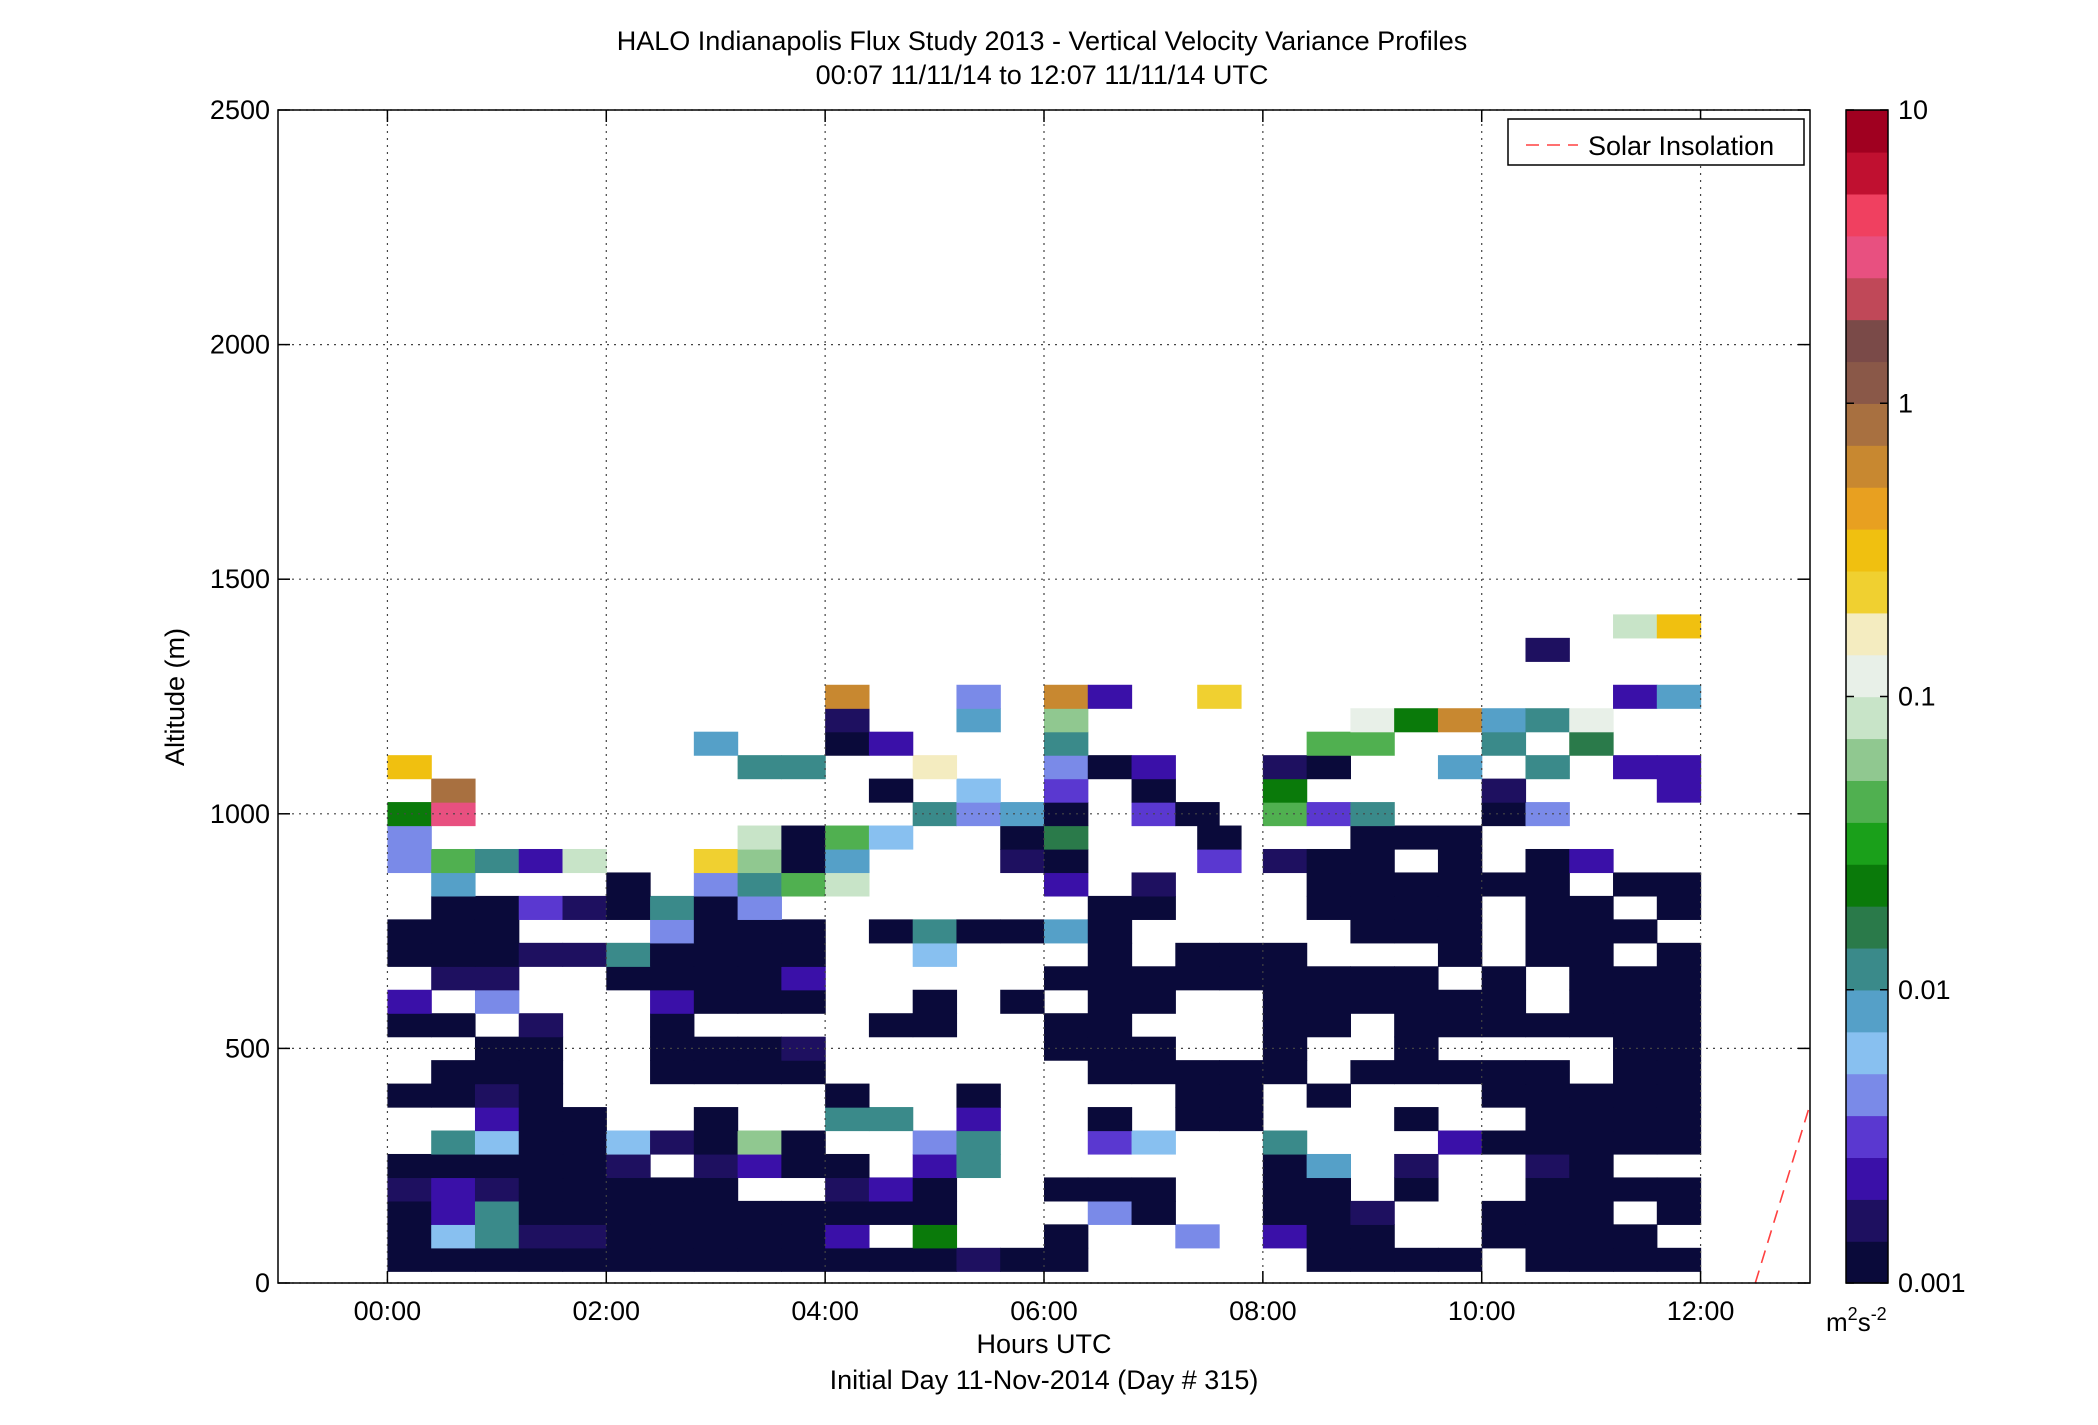  Describe the element at coordinates (1482, 1311) in the screenshot. I see `x-tick-label: 10:00` at that location.